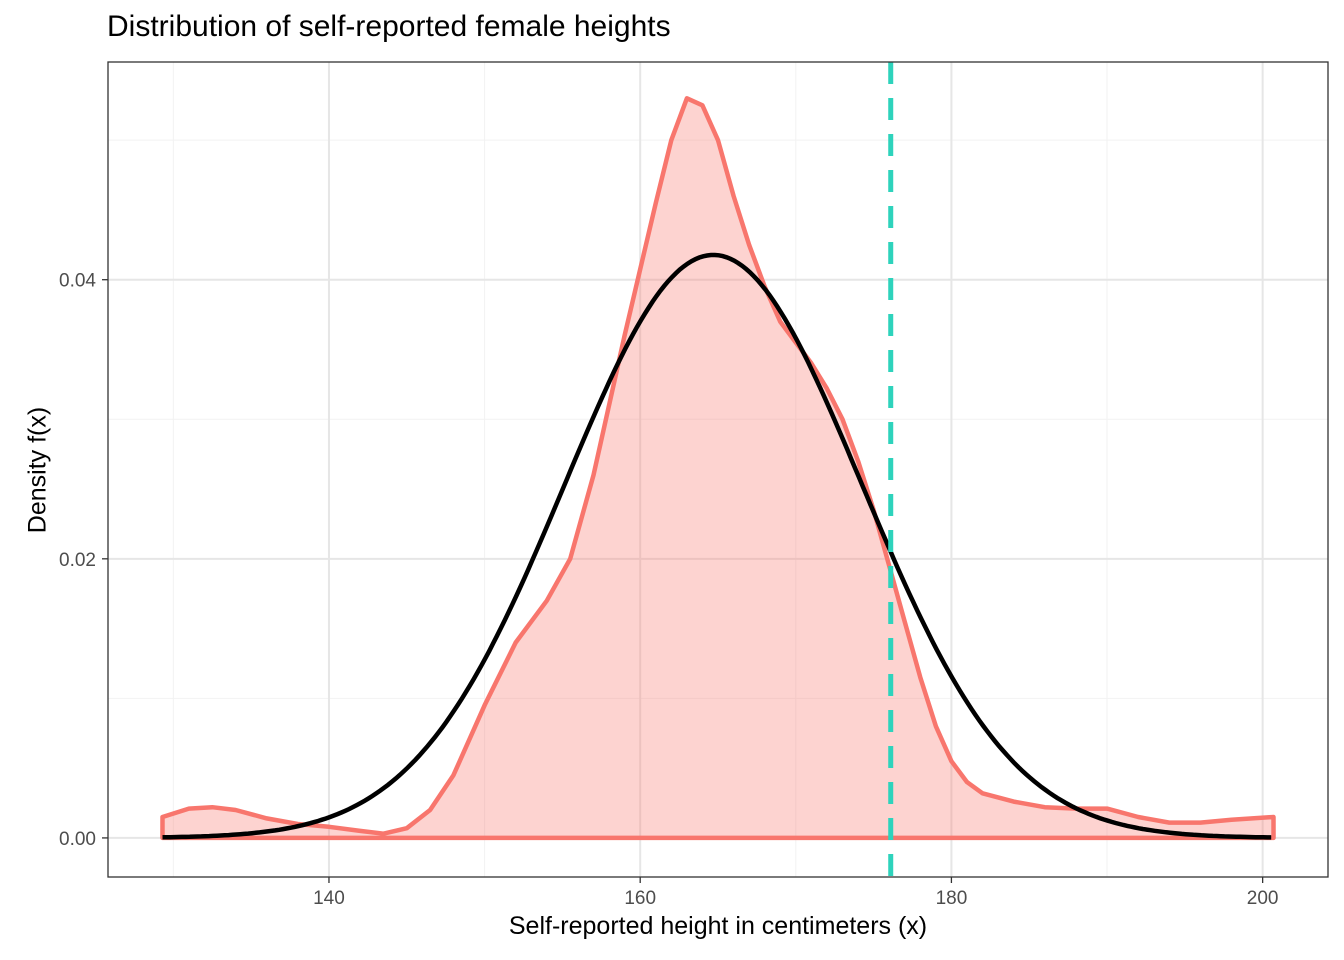  Describe the element at coordinates (77, 560) in the screenshot. I see `y-tick-label: 0.02` at that location.